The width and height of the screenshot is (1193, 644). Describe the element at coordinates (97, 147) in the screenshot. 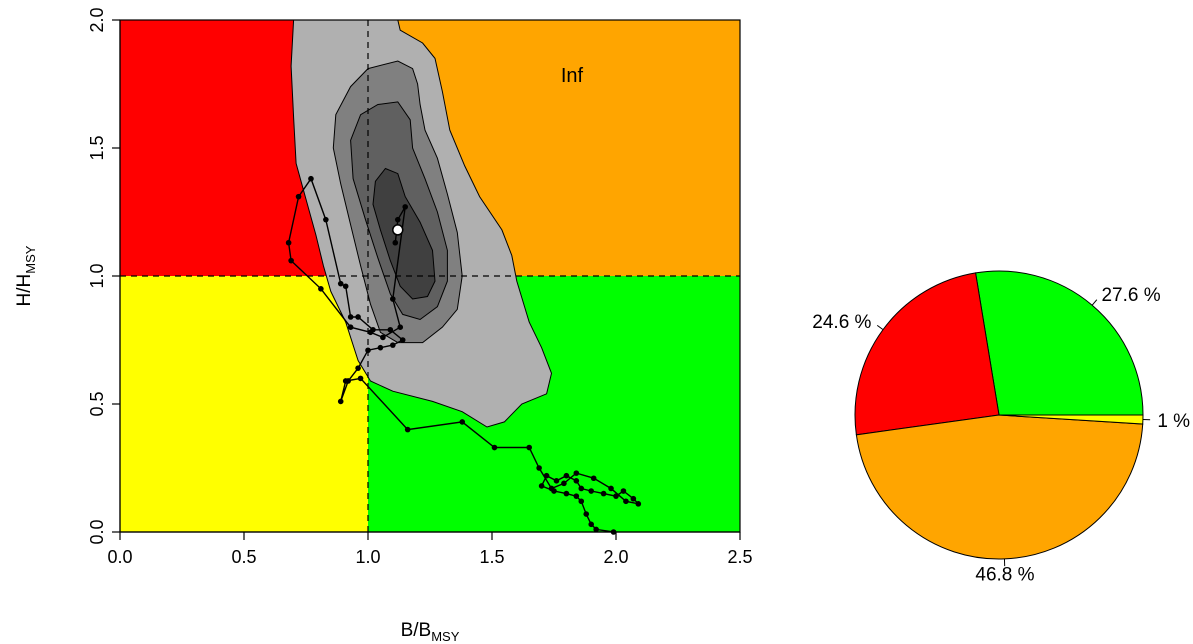

I see `y-tick-label: 1.5` at that location.